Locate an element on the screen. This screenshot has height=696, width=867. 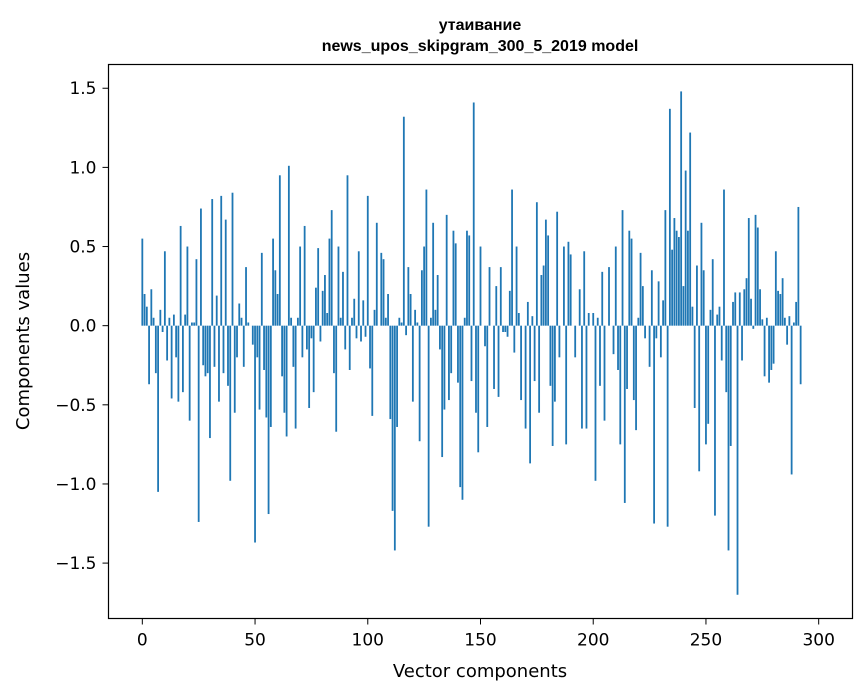
x-tick-label: 300 is located at coordinates (818, 641).